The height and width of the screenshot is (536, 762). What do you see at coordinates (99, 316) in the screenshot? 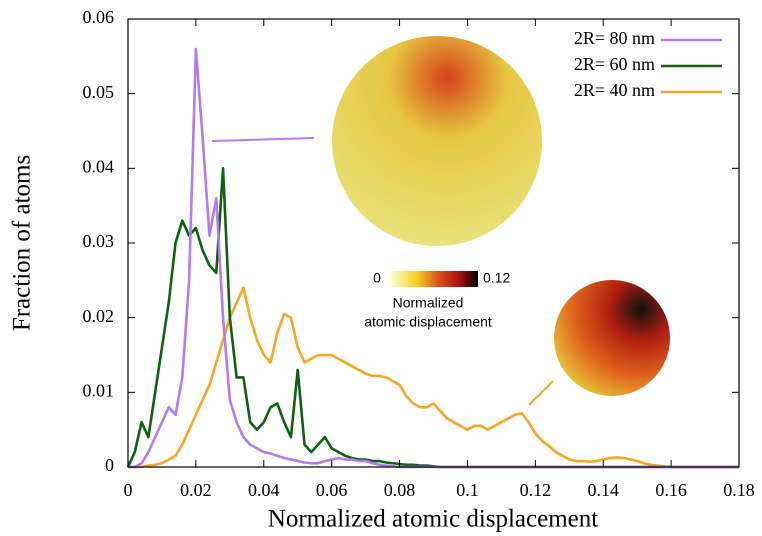
I see `y-tick-label: 0.02` at bounding box center [99, 316].